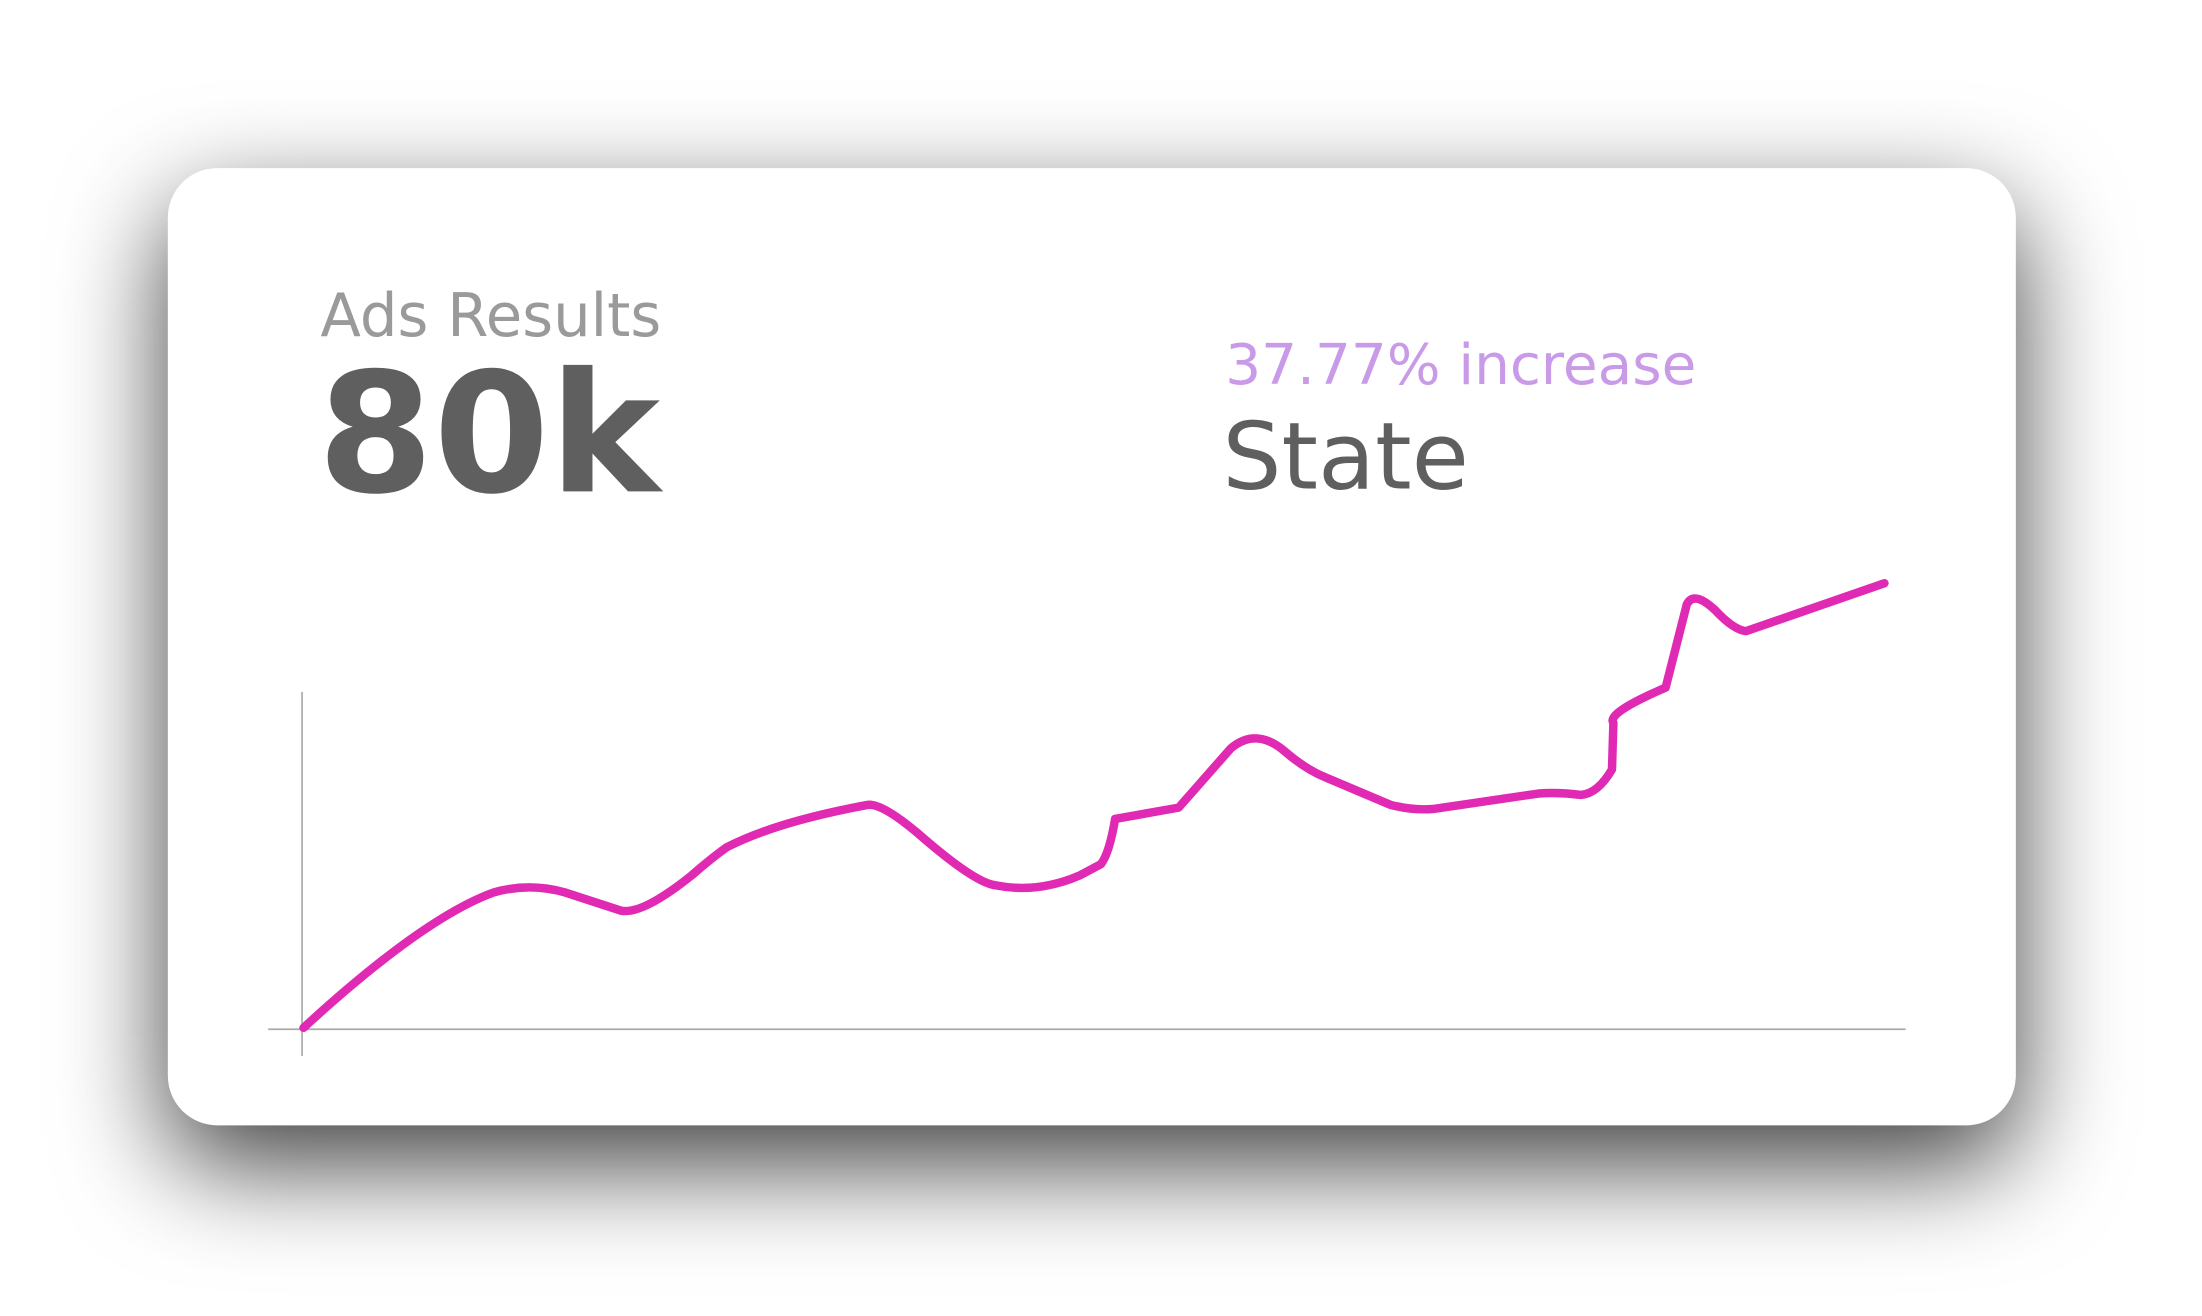 Image resolution: width=2202 pixels, height=1316 pixels. Describe the element at coordinates (1460, 365) in the screenshot. I see `change-text: 37.77% increase` at that location.